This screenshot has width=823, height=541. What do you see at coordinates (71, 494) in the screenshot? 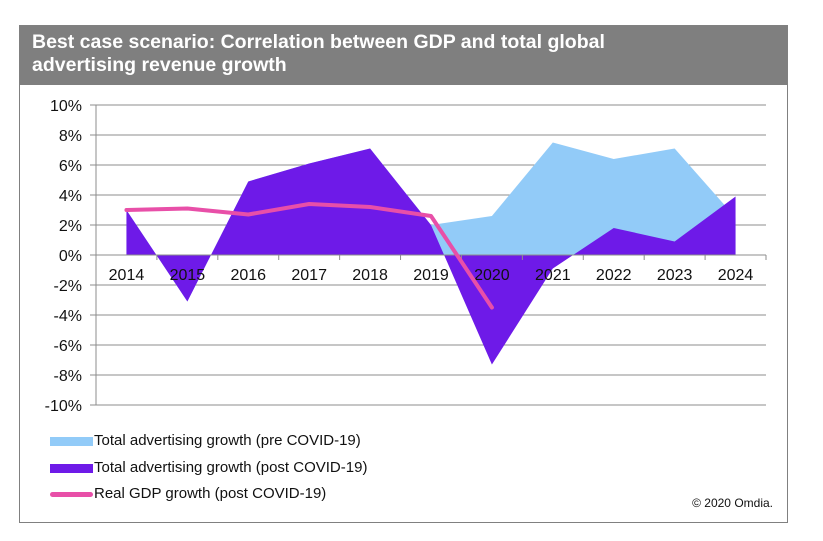
I see `legend-swatch-gdp` at bounding box center [71, 494].